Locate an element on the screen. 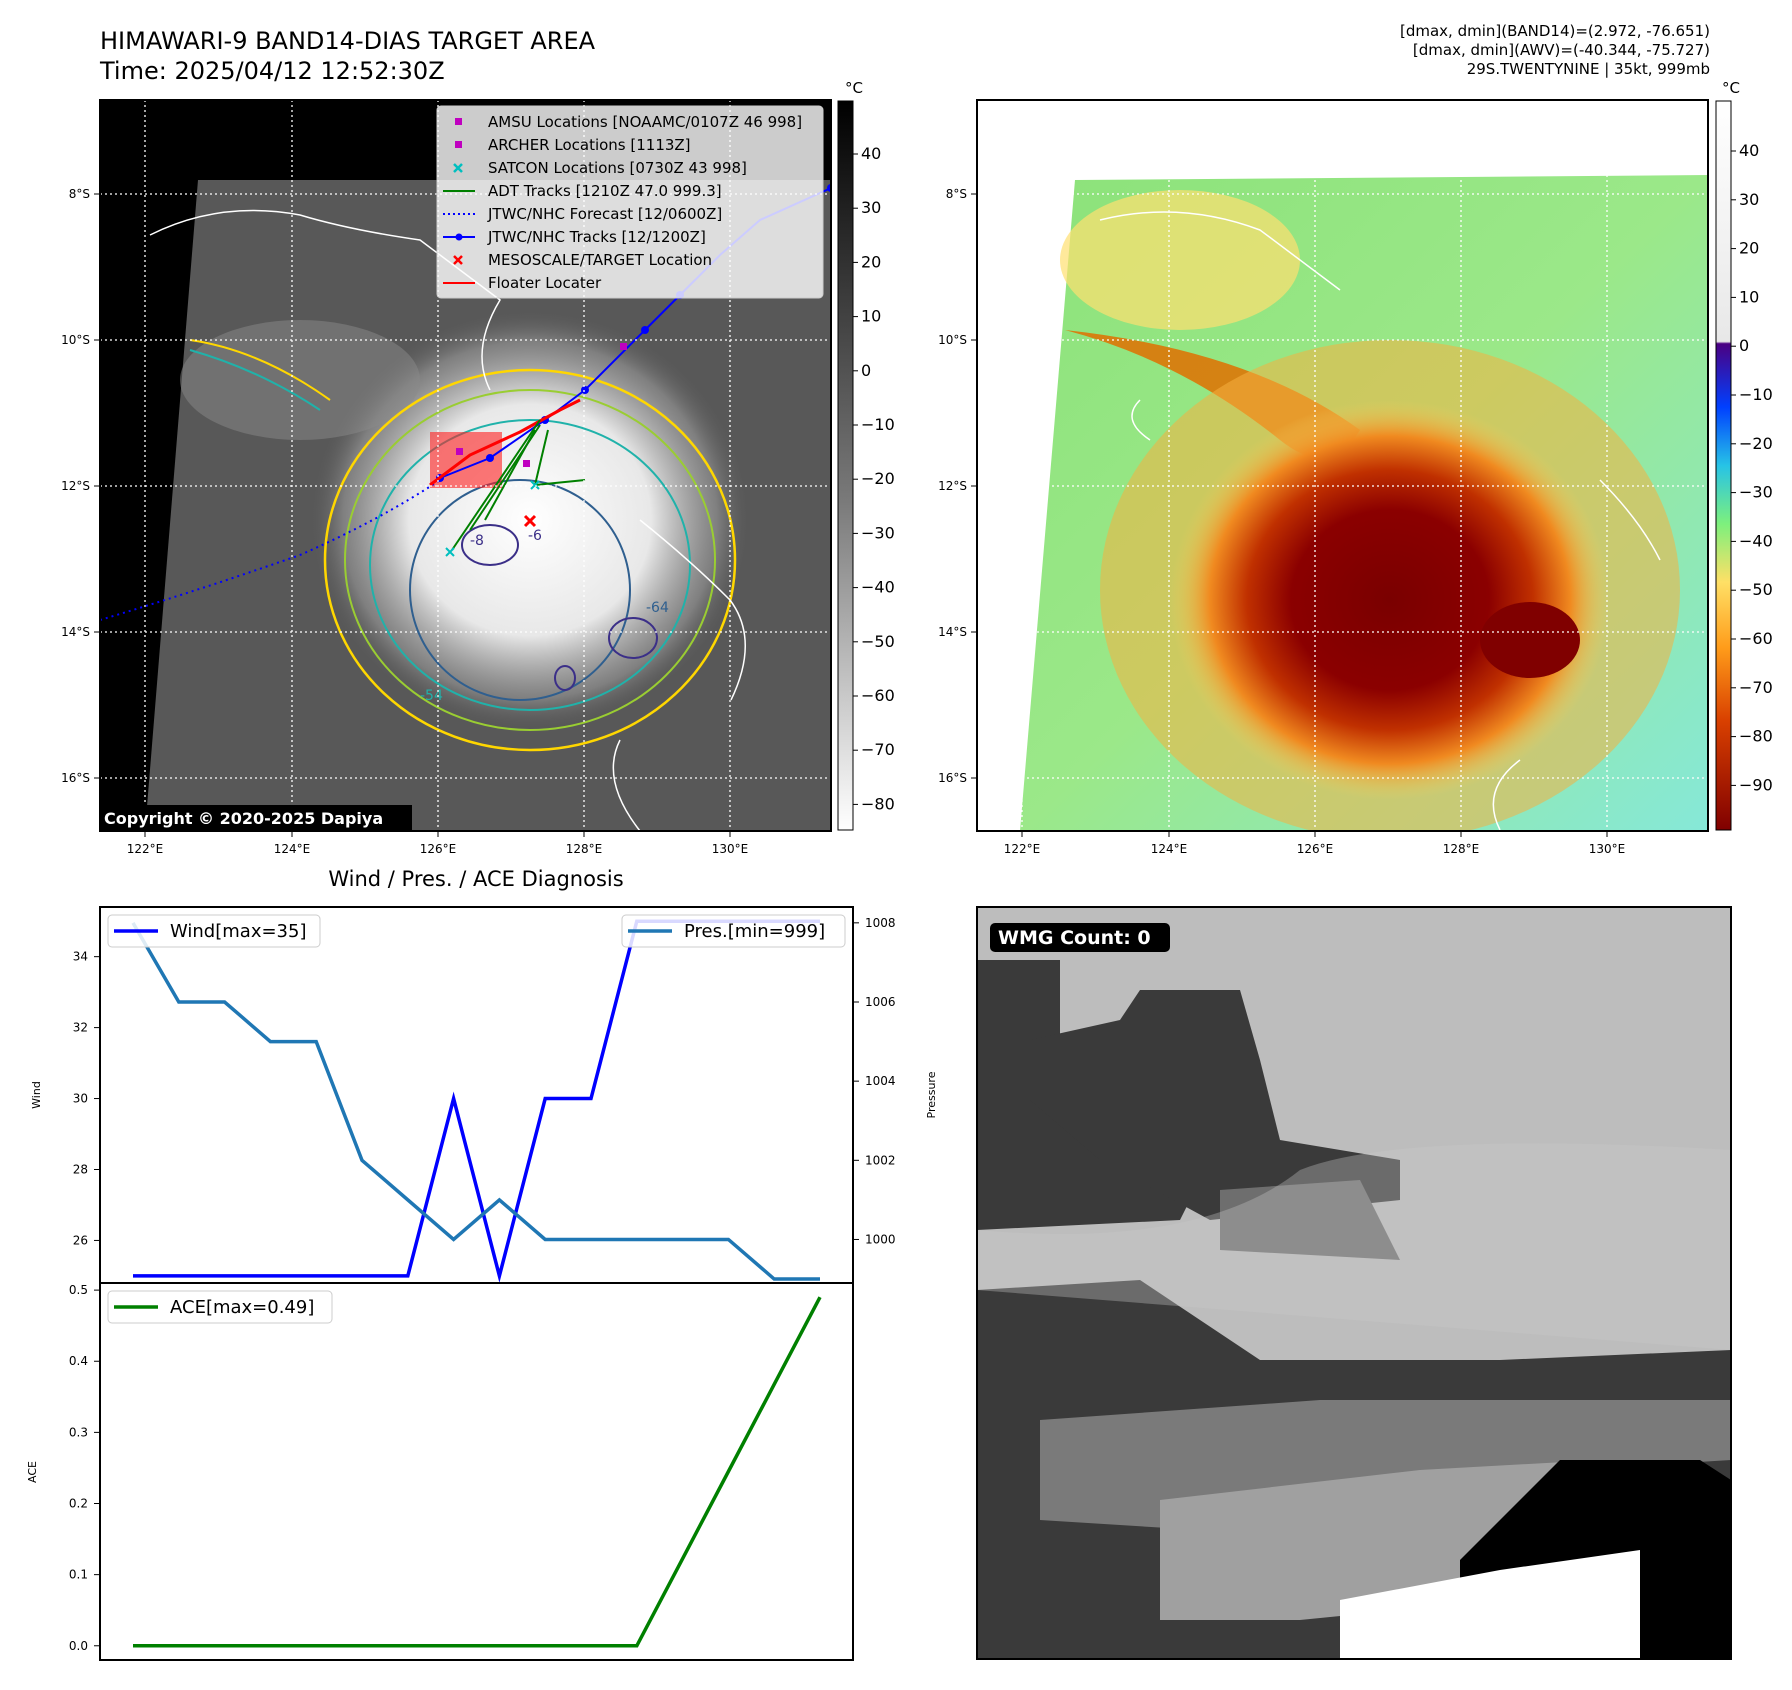  ir-contour-blue is located at coordinates (520, 590).